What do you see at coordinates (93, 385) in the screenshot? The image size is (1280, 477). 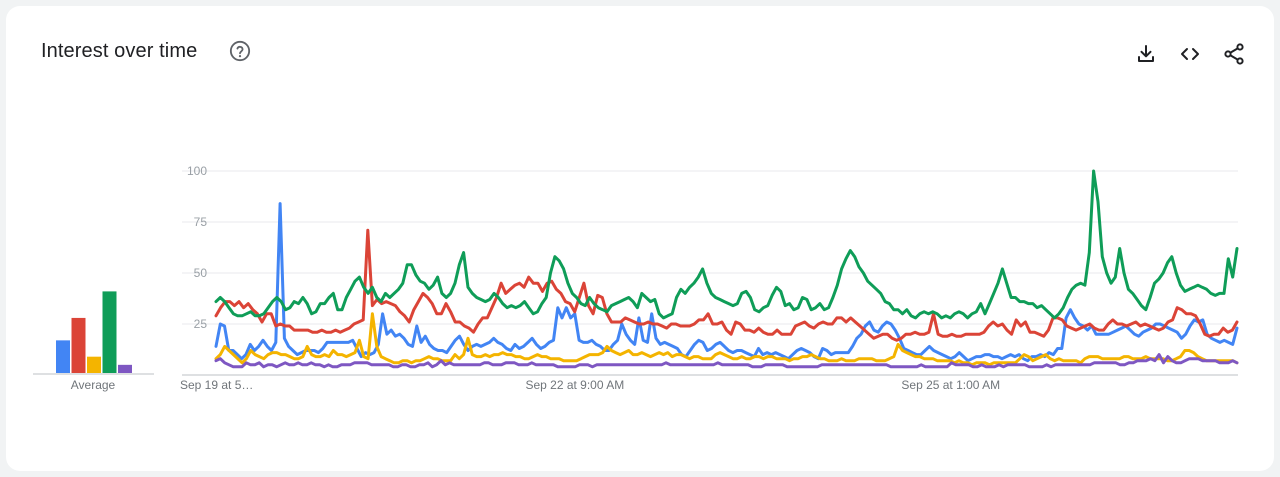 I see `average-label: Average` at bounding box center [93, 385].